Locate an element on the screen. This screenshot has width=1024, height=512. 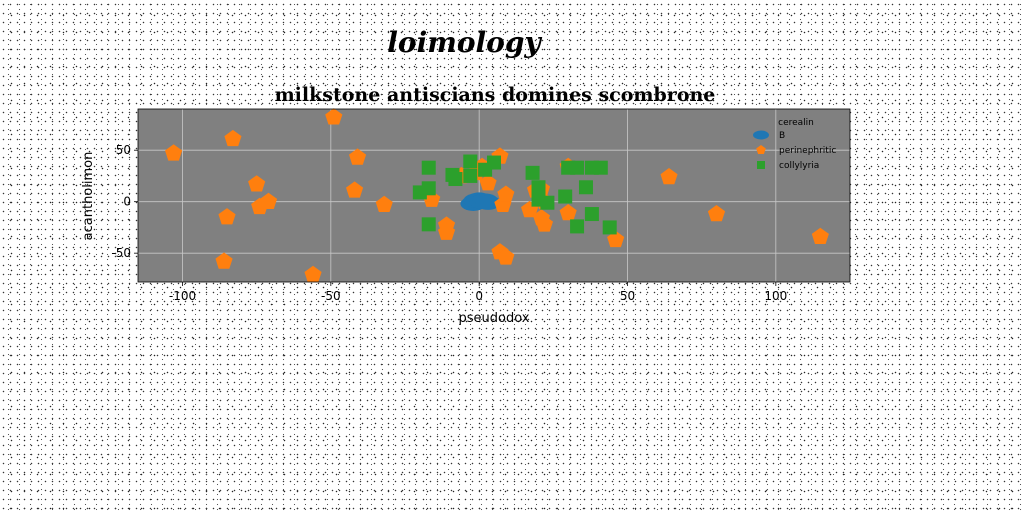
x-axis-label: pseudodox is located at coordinates (494, 318).